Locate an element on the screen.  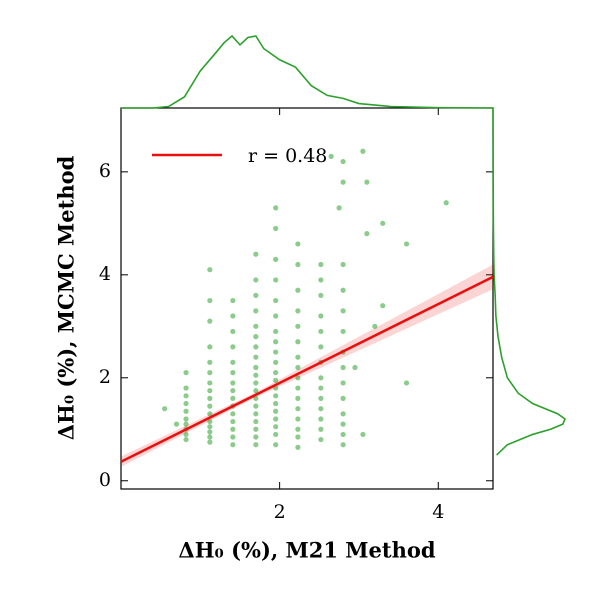
y-tick-label: 4 is located at coordinates (105, 274).